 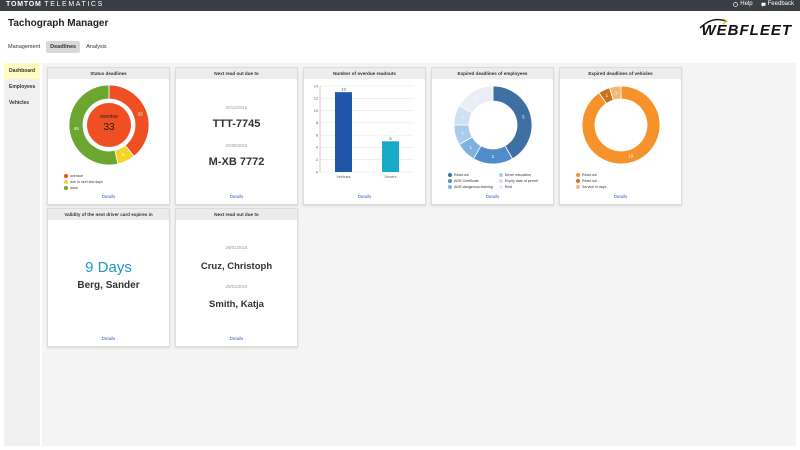 I want to click on webfleet-swoosh-icon, so click(x=713, y=23).